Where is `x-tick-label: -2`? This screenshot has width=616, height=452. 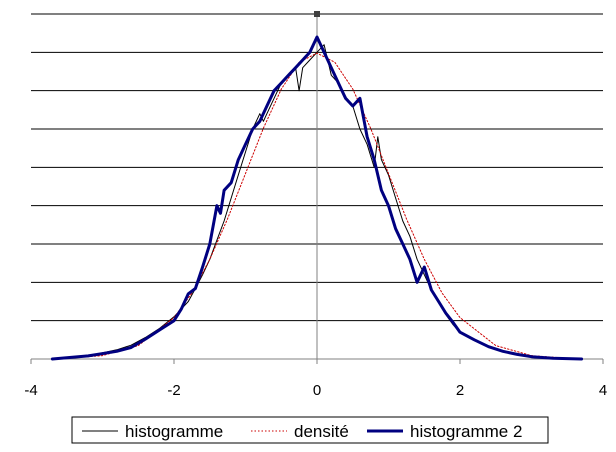 x-tick-label: -2 is located at coordinates (173, 390).